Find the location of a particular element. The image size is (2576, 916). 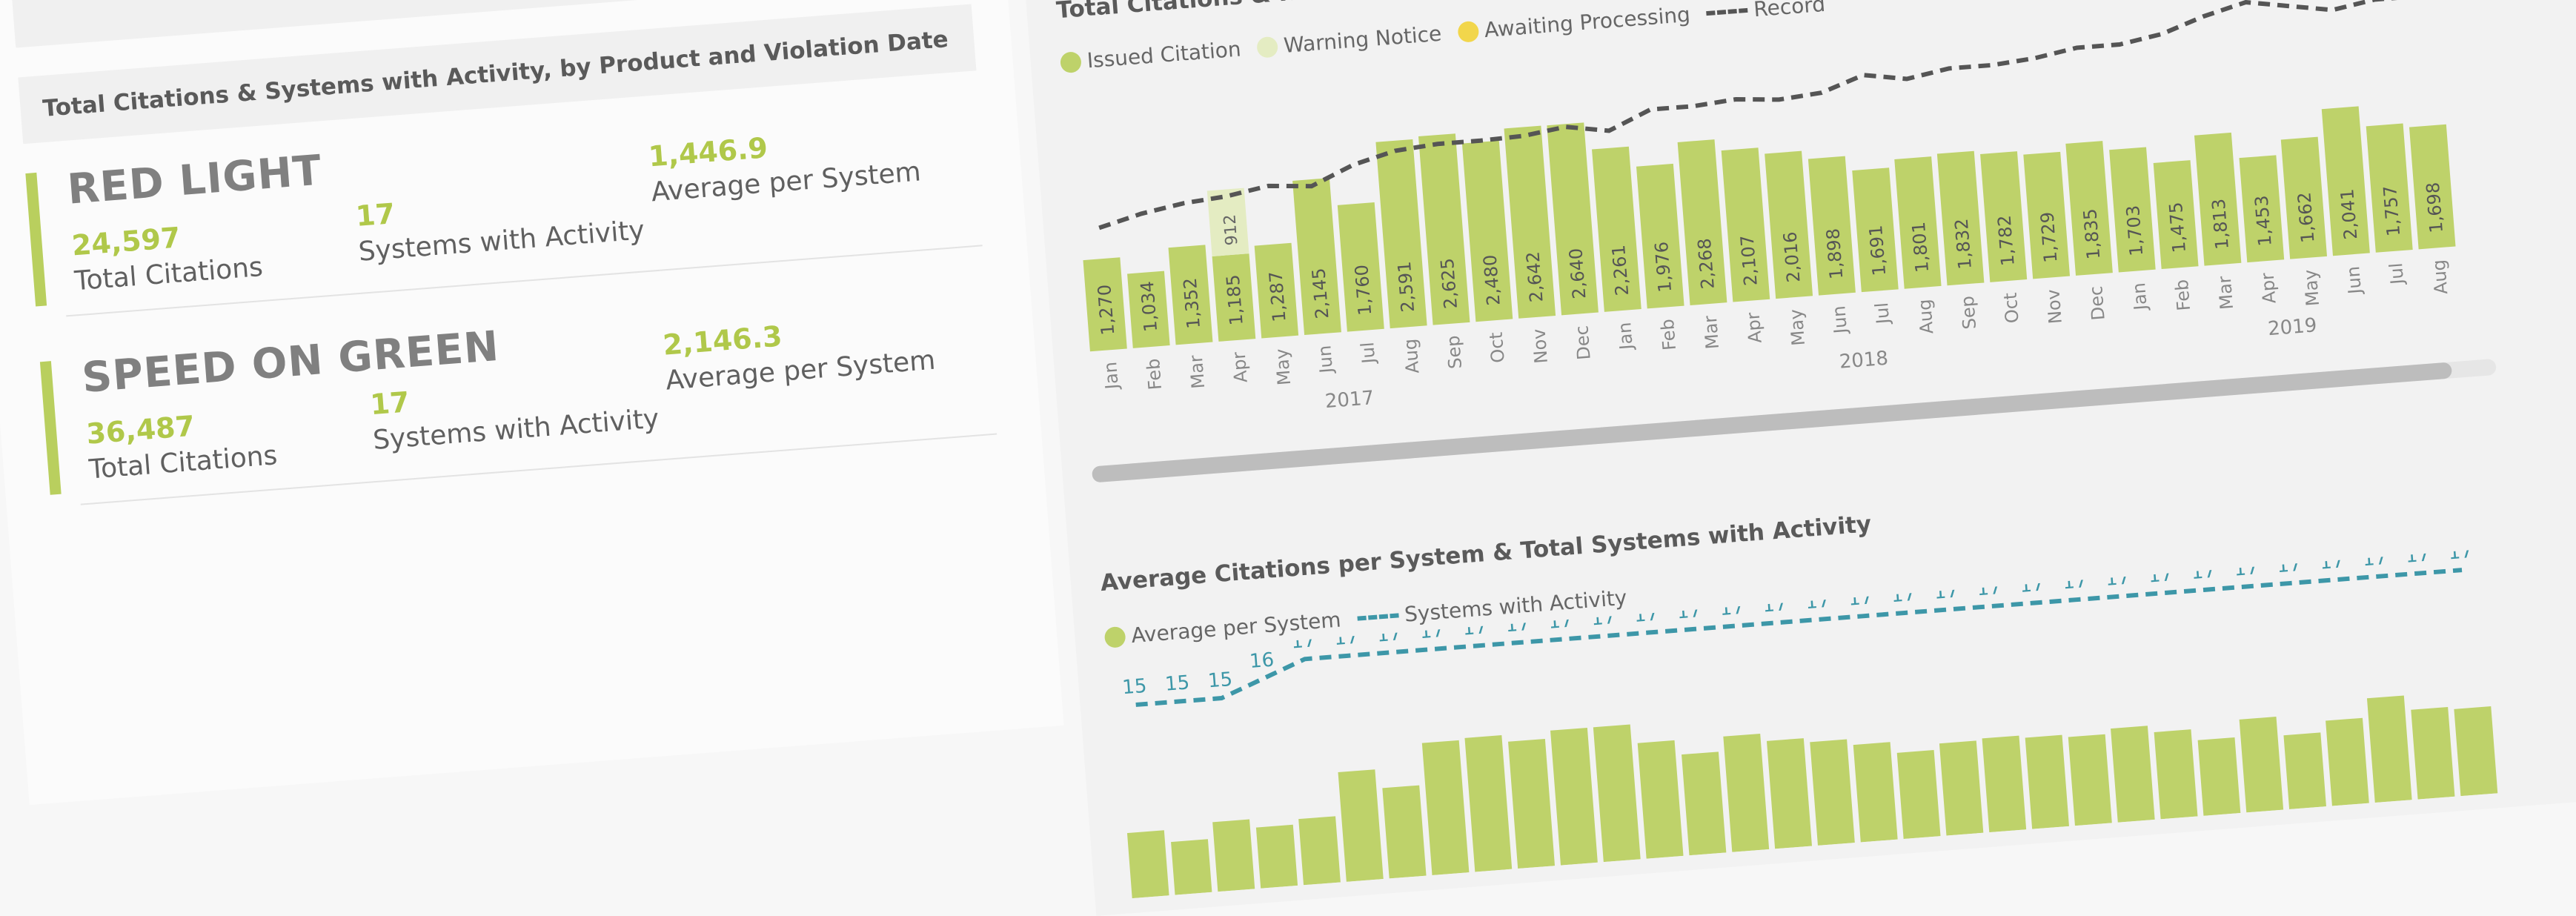

year-label: 2019 is located at coordinates (2292, 327).